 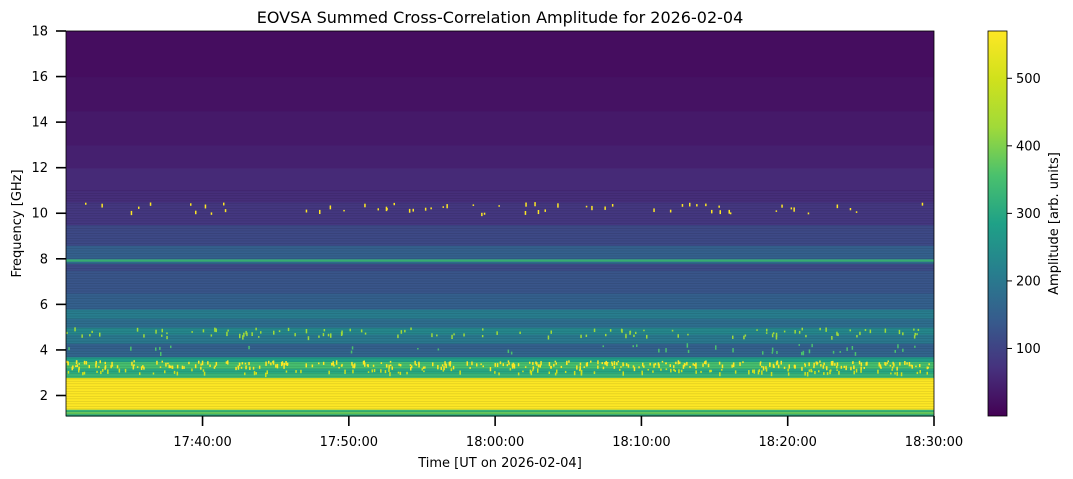 What do you see at coordinates (495, 442) in the screenshot?
I see `x-tick-label: 18:00:00` at bounding box center [495, 442].